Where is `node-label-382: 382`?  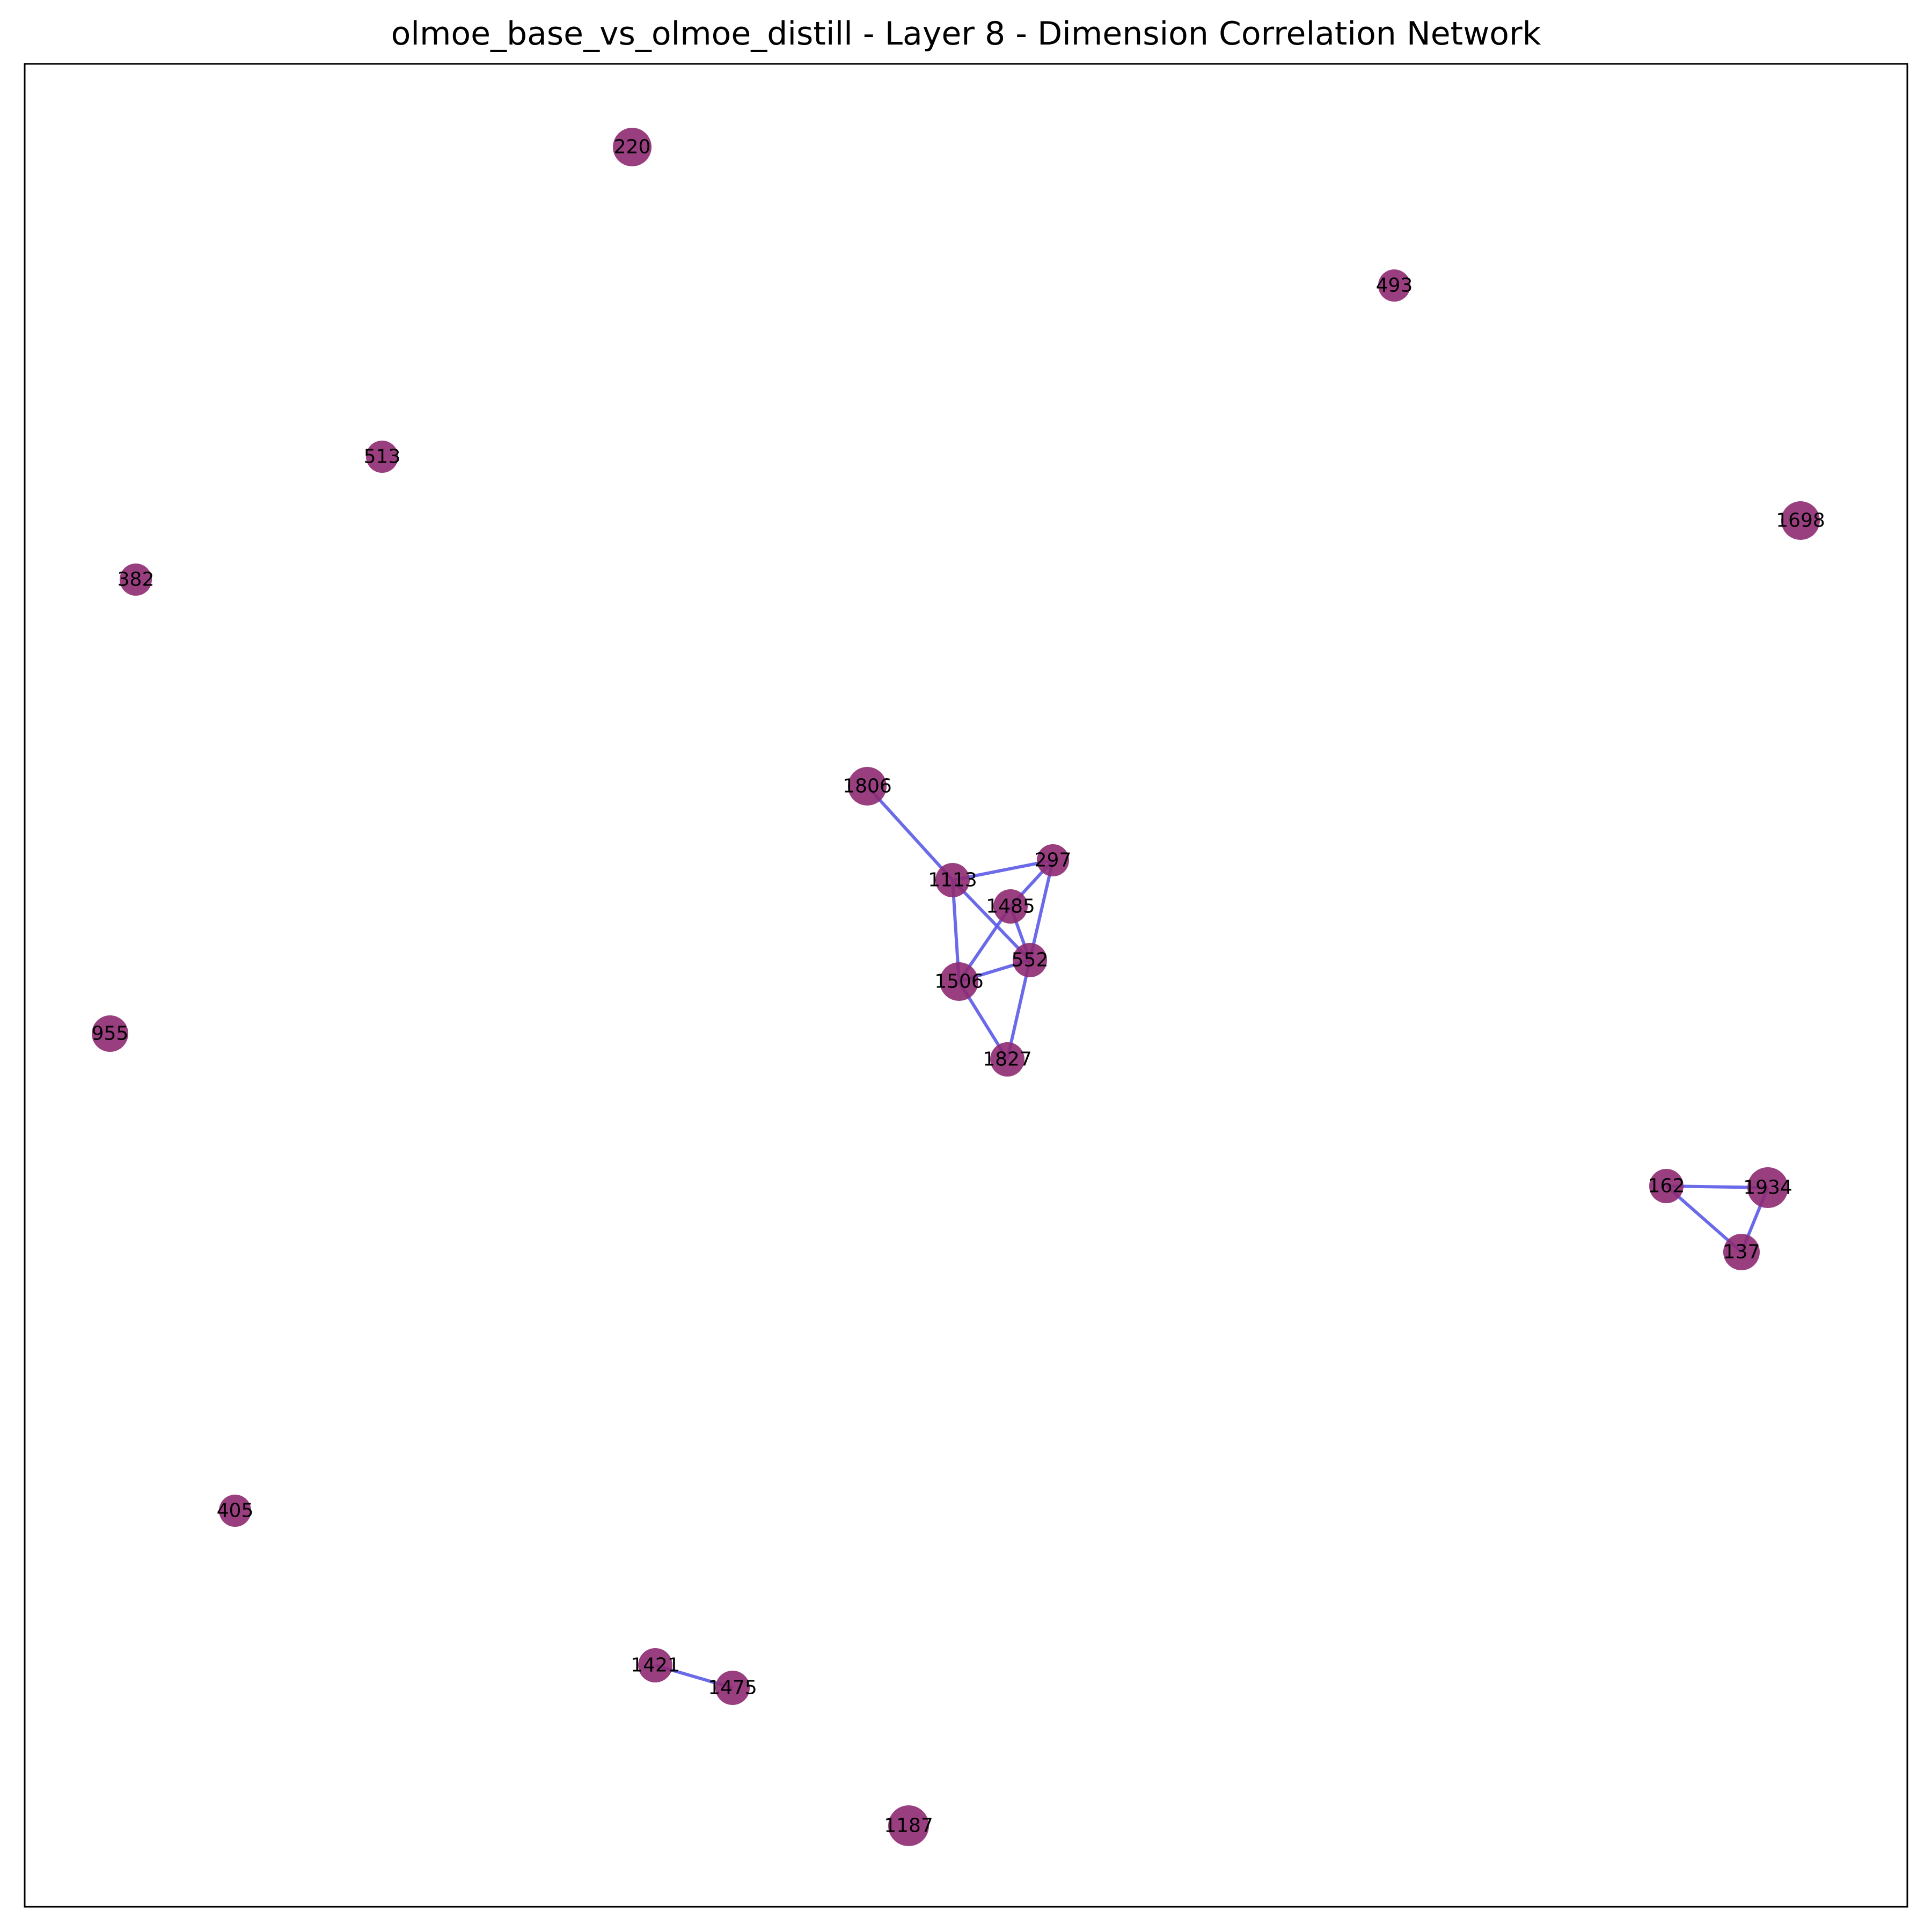 node-label-382: 382 is located at coordinates (136, 580).